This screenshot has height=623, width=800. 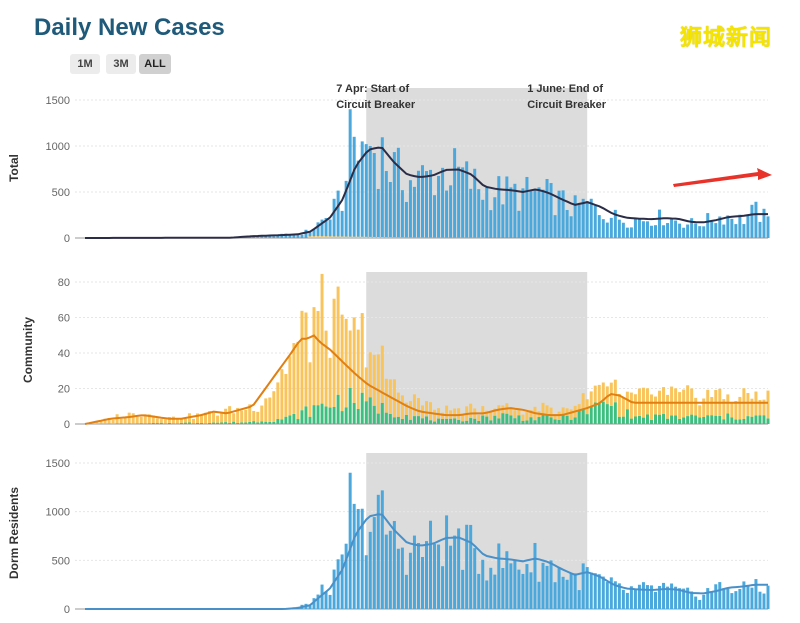 What do you see at coordinates (67, 610) in the screenshot?
I see `y-tick-label: 0` at bounding box center [67, 610].